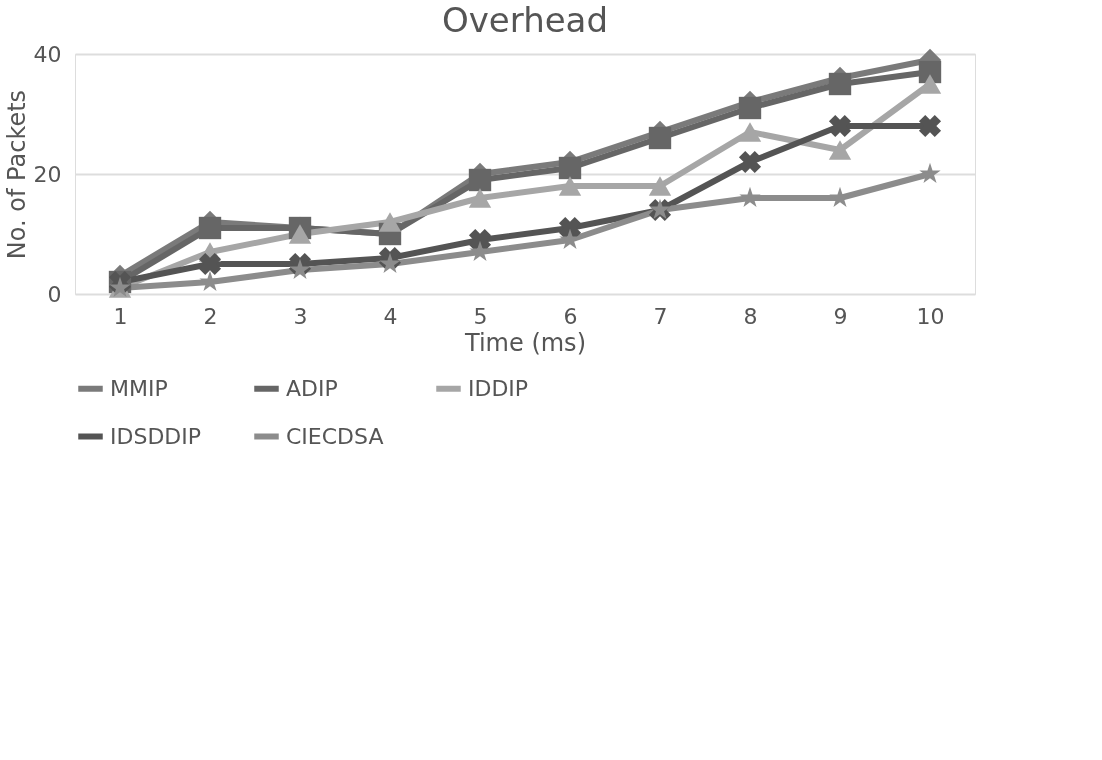 This screenshot has height=760, width=1102. What do you see at coordinates (120, 316) in the screenshot?
I see `x-tick-label: 1` at bounding box center [120, 316].